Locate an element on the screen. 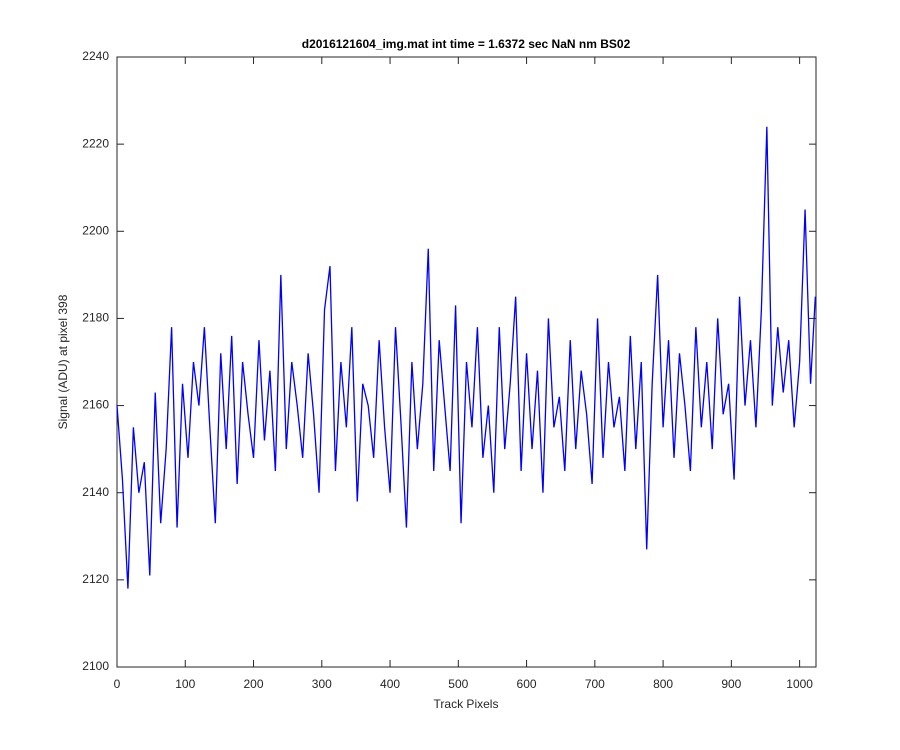 This screenshot has height=750, width=900. y-tick-label: 2180 is located at coordinates (95, 318).